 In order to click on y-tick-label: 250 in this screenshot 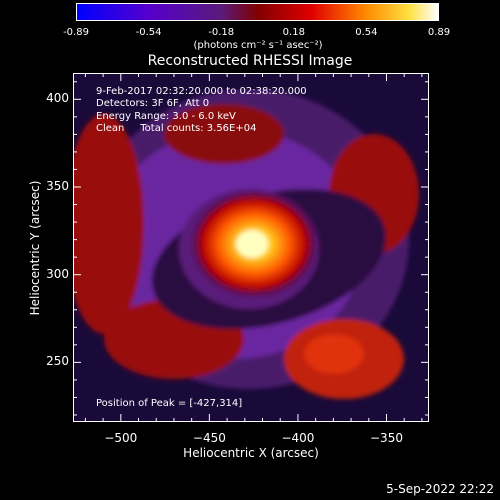, I will do `click(57, 361)`.